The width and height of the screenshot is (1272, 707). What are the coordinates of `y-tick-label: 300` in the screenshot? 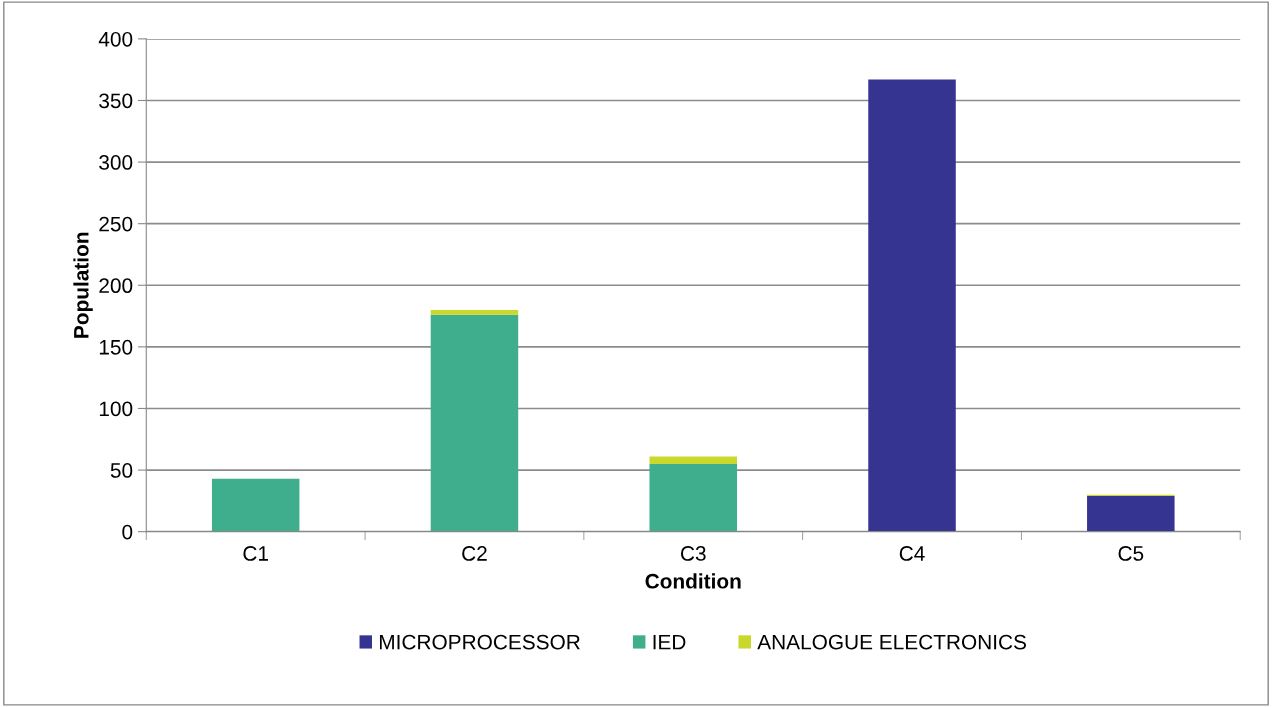 It's located at (116, 162).